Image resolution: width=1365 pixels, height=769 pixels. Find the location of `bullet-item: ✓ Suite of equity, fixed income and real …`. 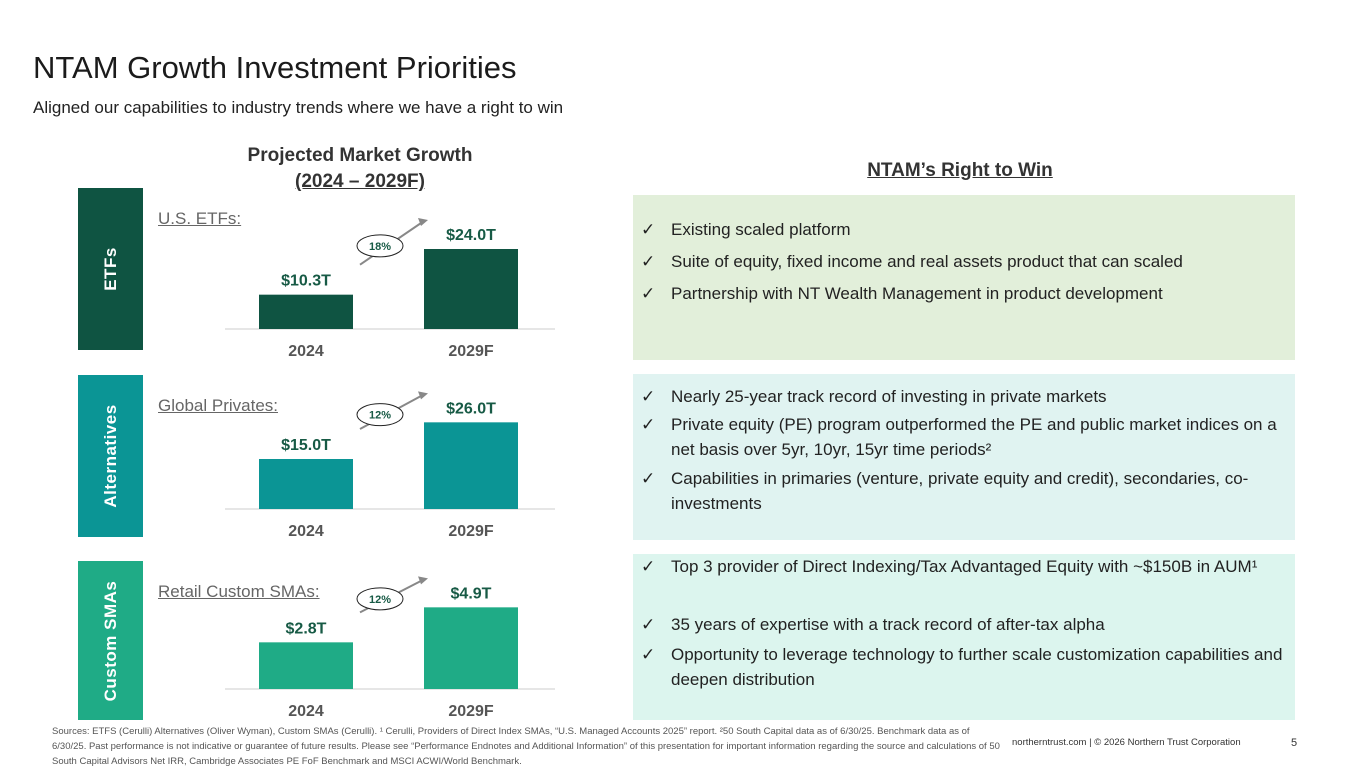

bullet-item: ✓ Suite of equity, fixed income and real … is located at coordinates (966, 261).